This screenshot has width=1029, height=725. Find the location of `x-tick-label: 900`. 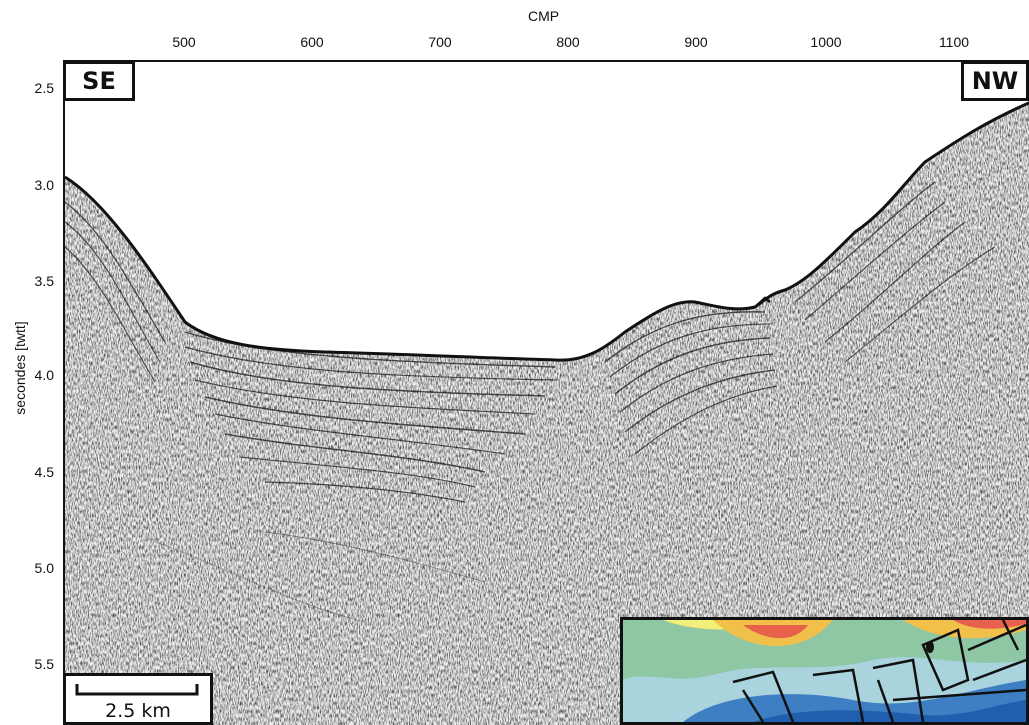

x-tick-label: 900 is located at coordinates (696, 42).